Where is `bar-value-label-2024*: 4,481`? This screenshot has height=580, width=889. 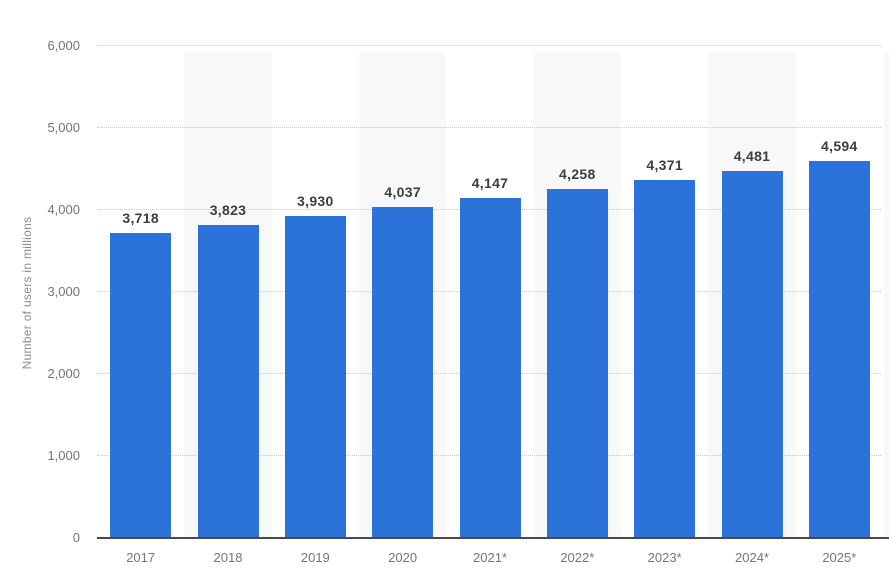 bar-value-label-2024*: 4,481 is located at coordinates (752, 155).